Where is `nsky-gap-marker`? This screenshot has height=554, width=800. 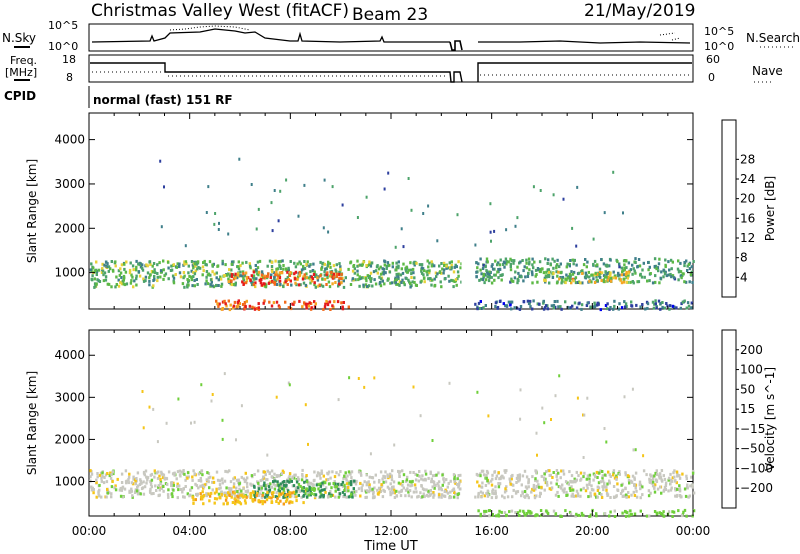
nsky-gap-marker is located at coordinates (456, 45).